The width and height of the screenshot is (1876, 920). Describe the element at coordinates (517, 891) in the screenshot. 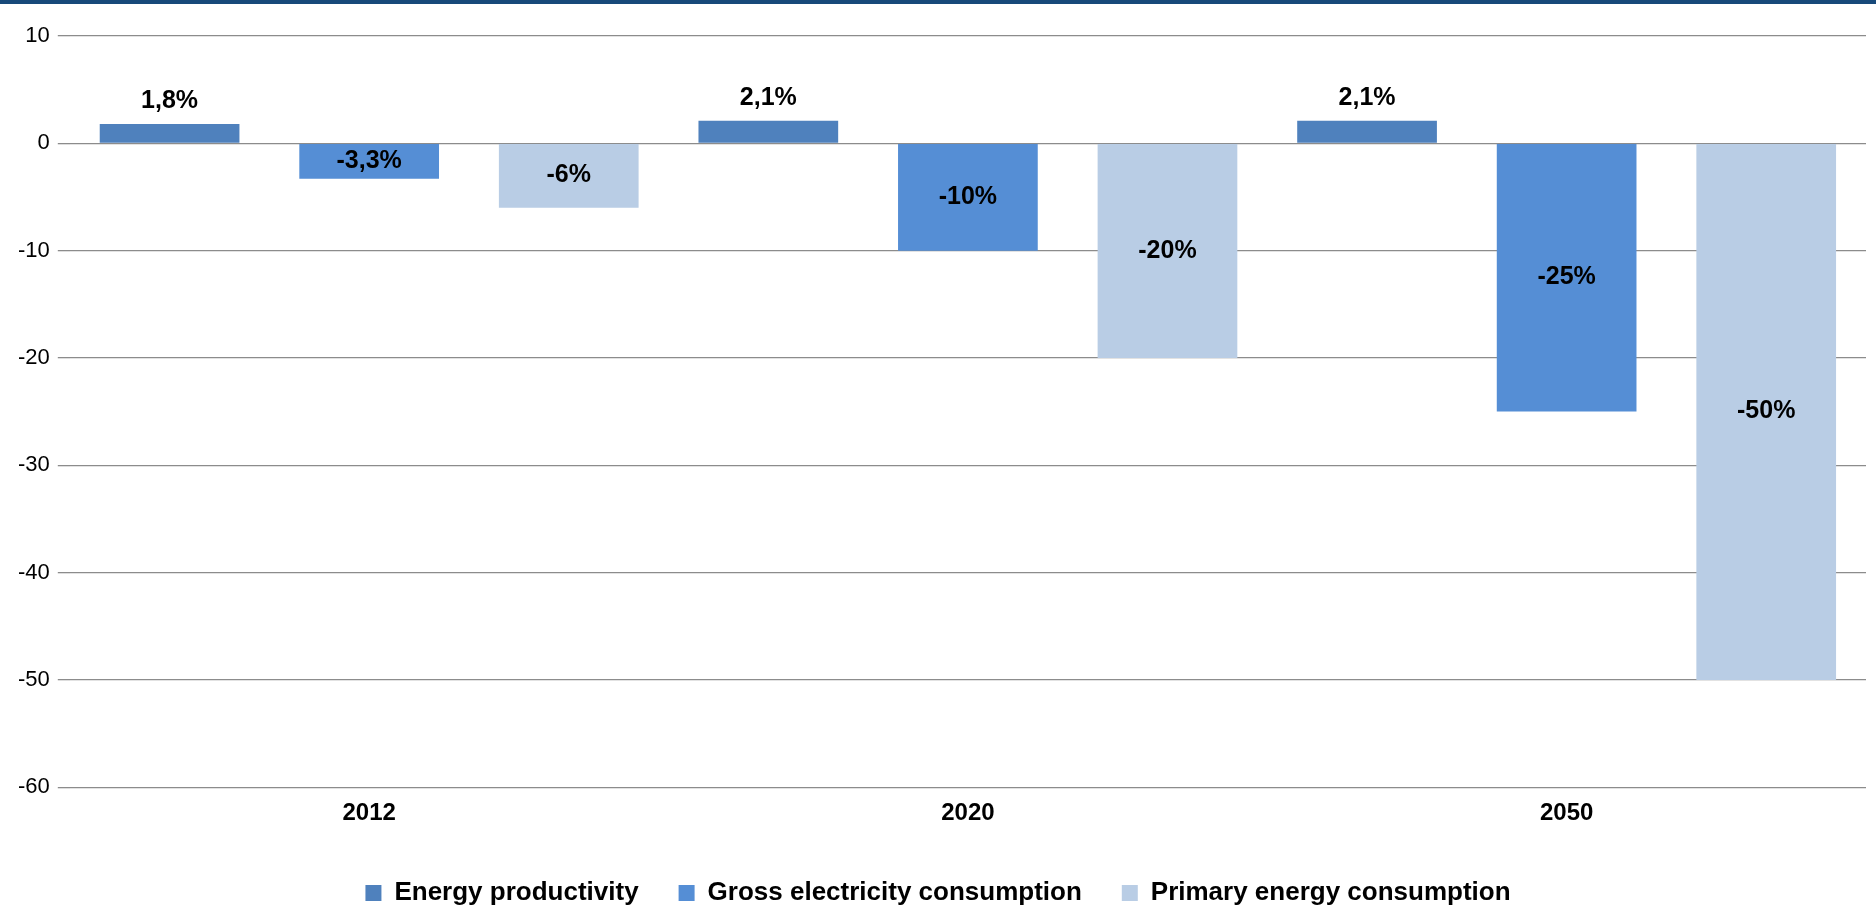

I see `legend-label: Energy productivity` at that location.